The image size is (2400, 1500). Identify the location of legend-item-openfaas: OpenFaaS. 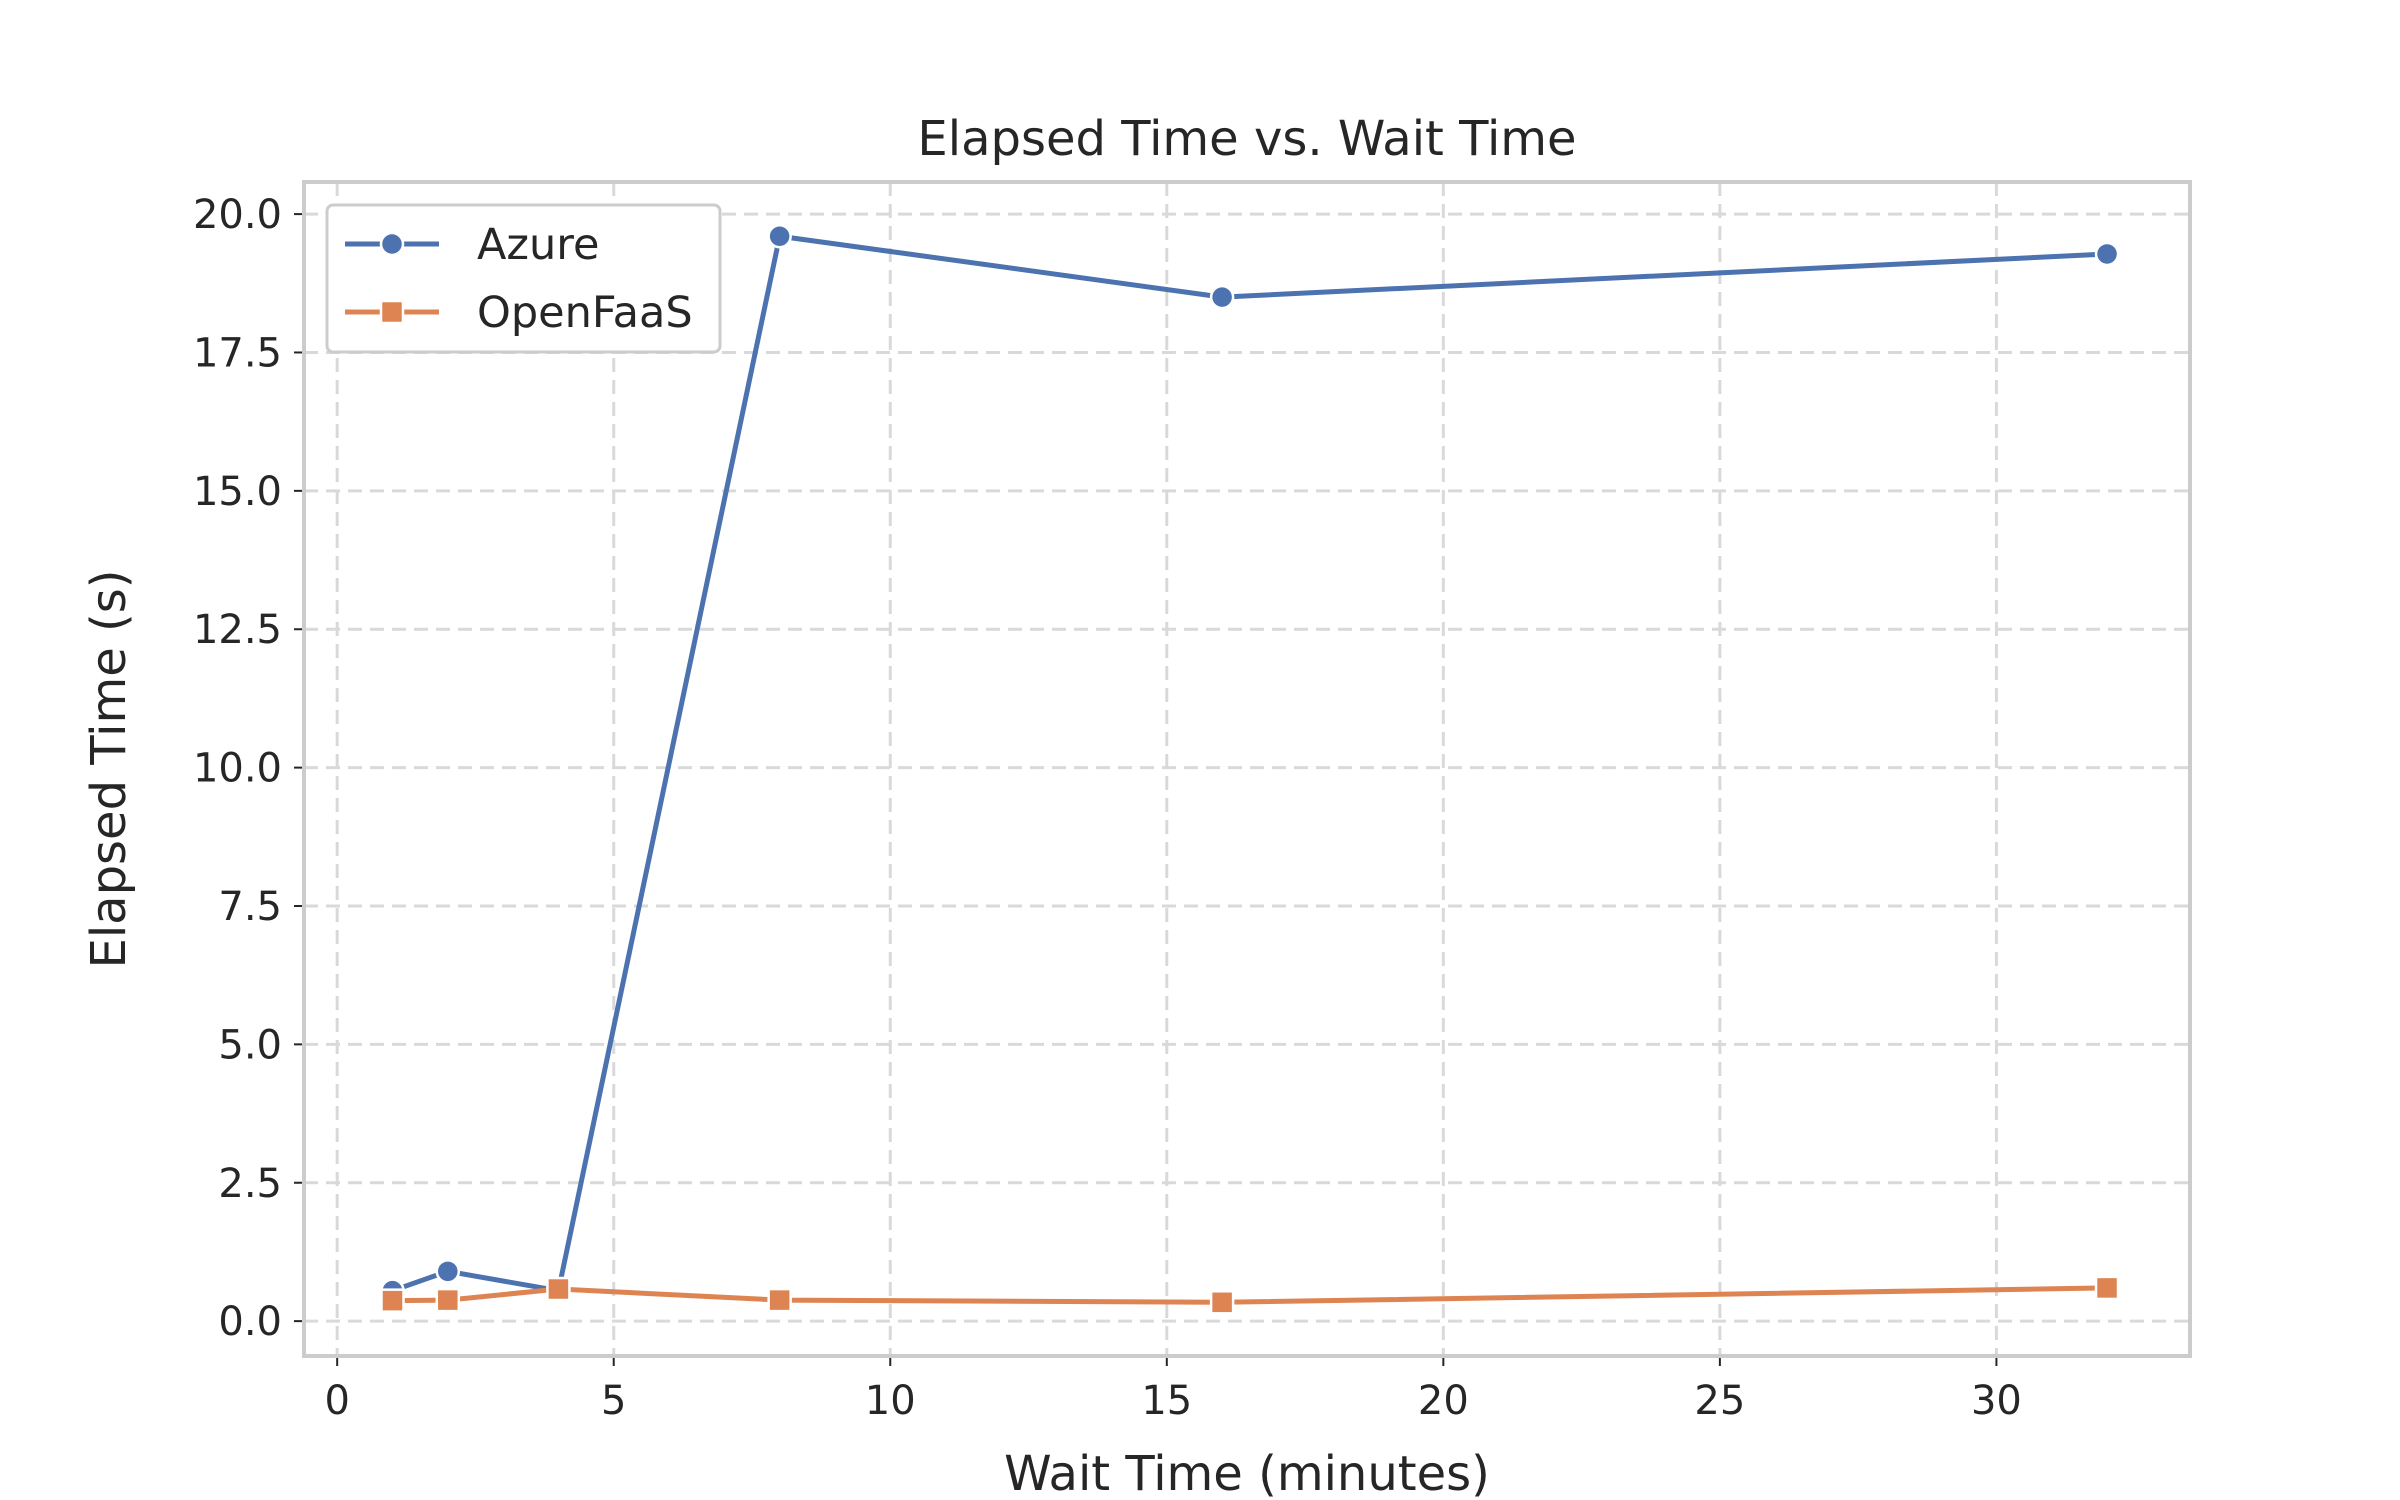
(519, 313).